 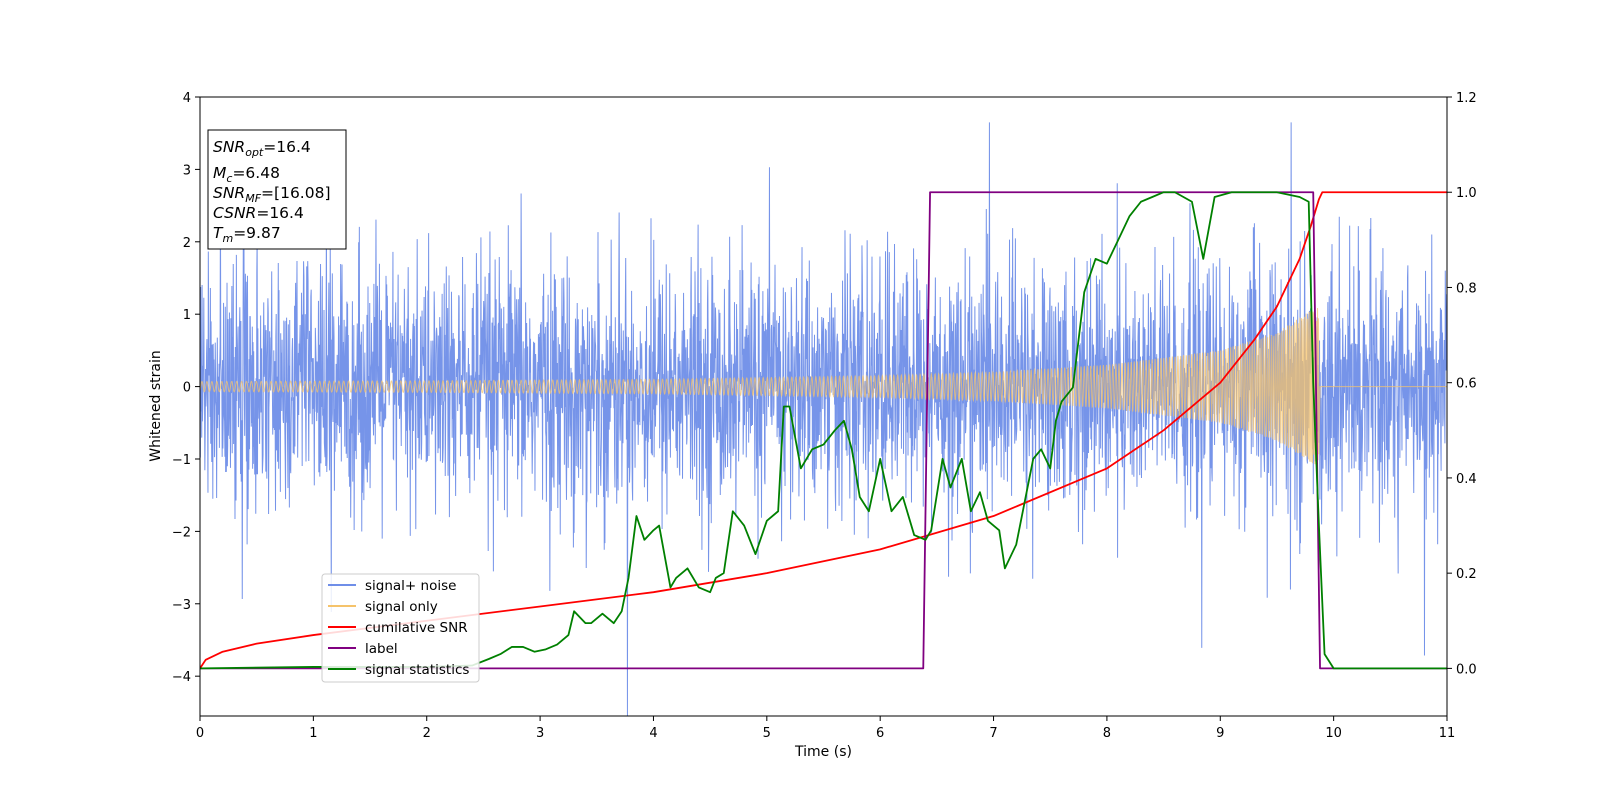 What do you see at coordinates (187, 98) in the screenshot?
I see `y-tick-label: 4` at bounding box center [187, 98].